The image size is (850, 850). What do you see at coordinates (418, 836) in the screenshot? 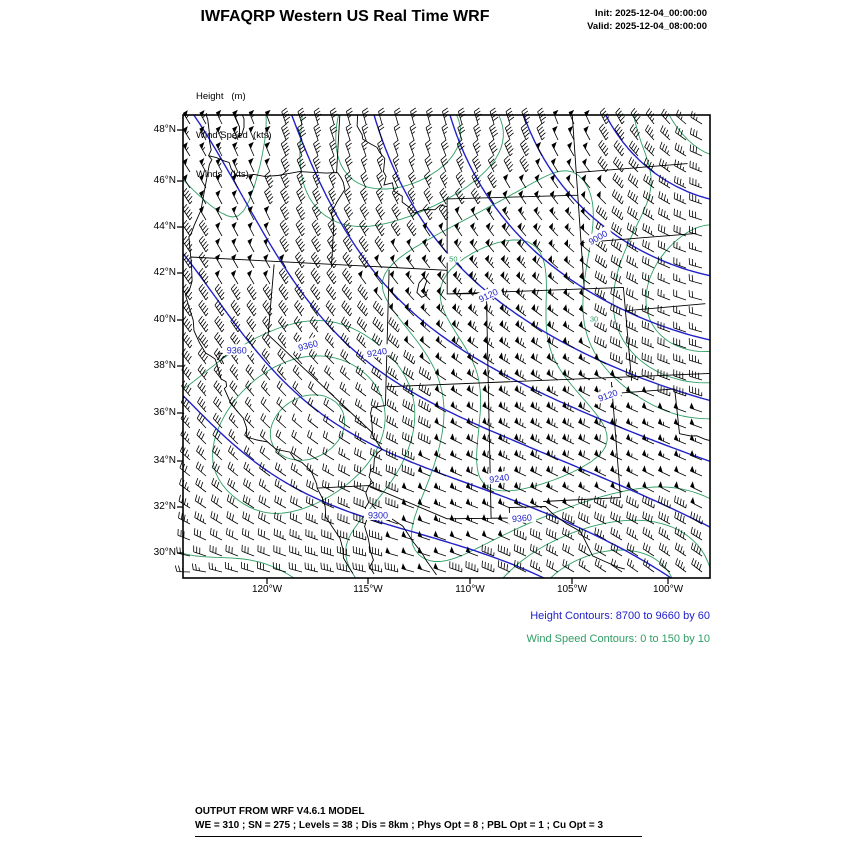
I see `footer-rule` at bounding box center [418, 836].